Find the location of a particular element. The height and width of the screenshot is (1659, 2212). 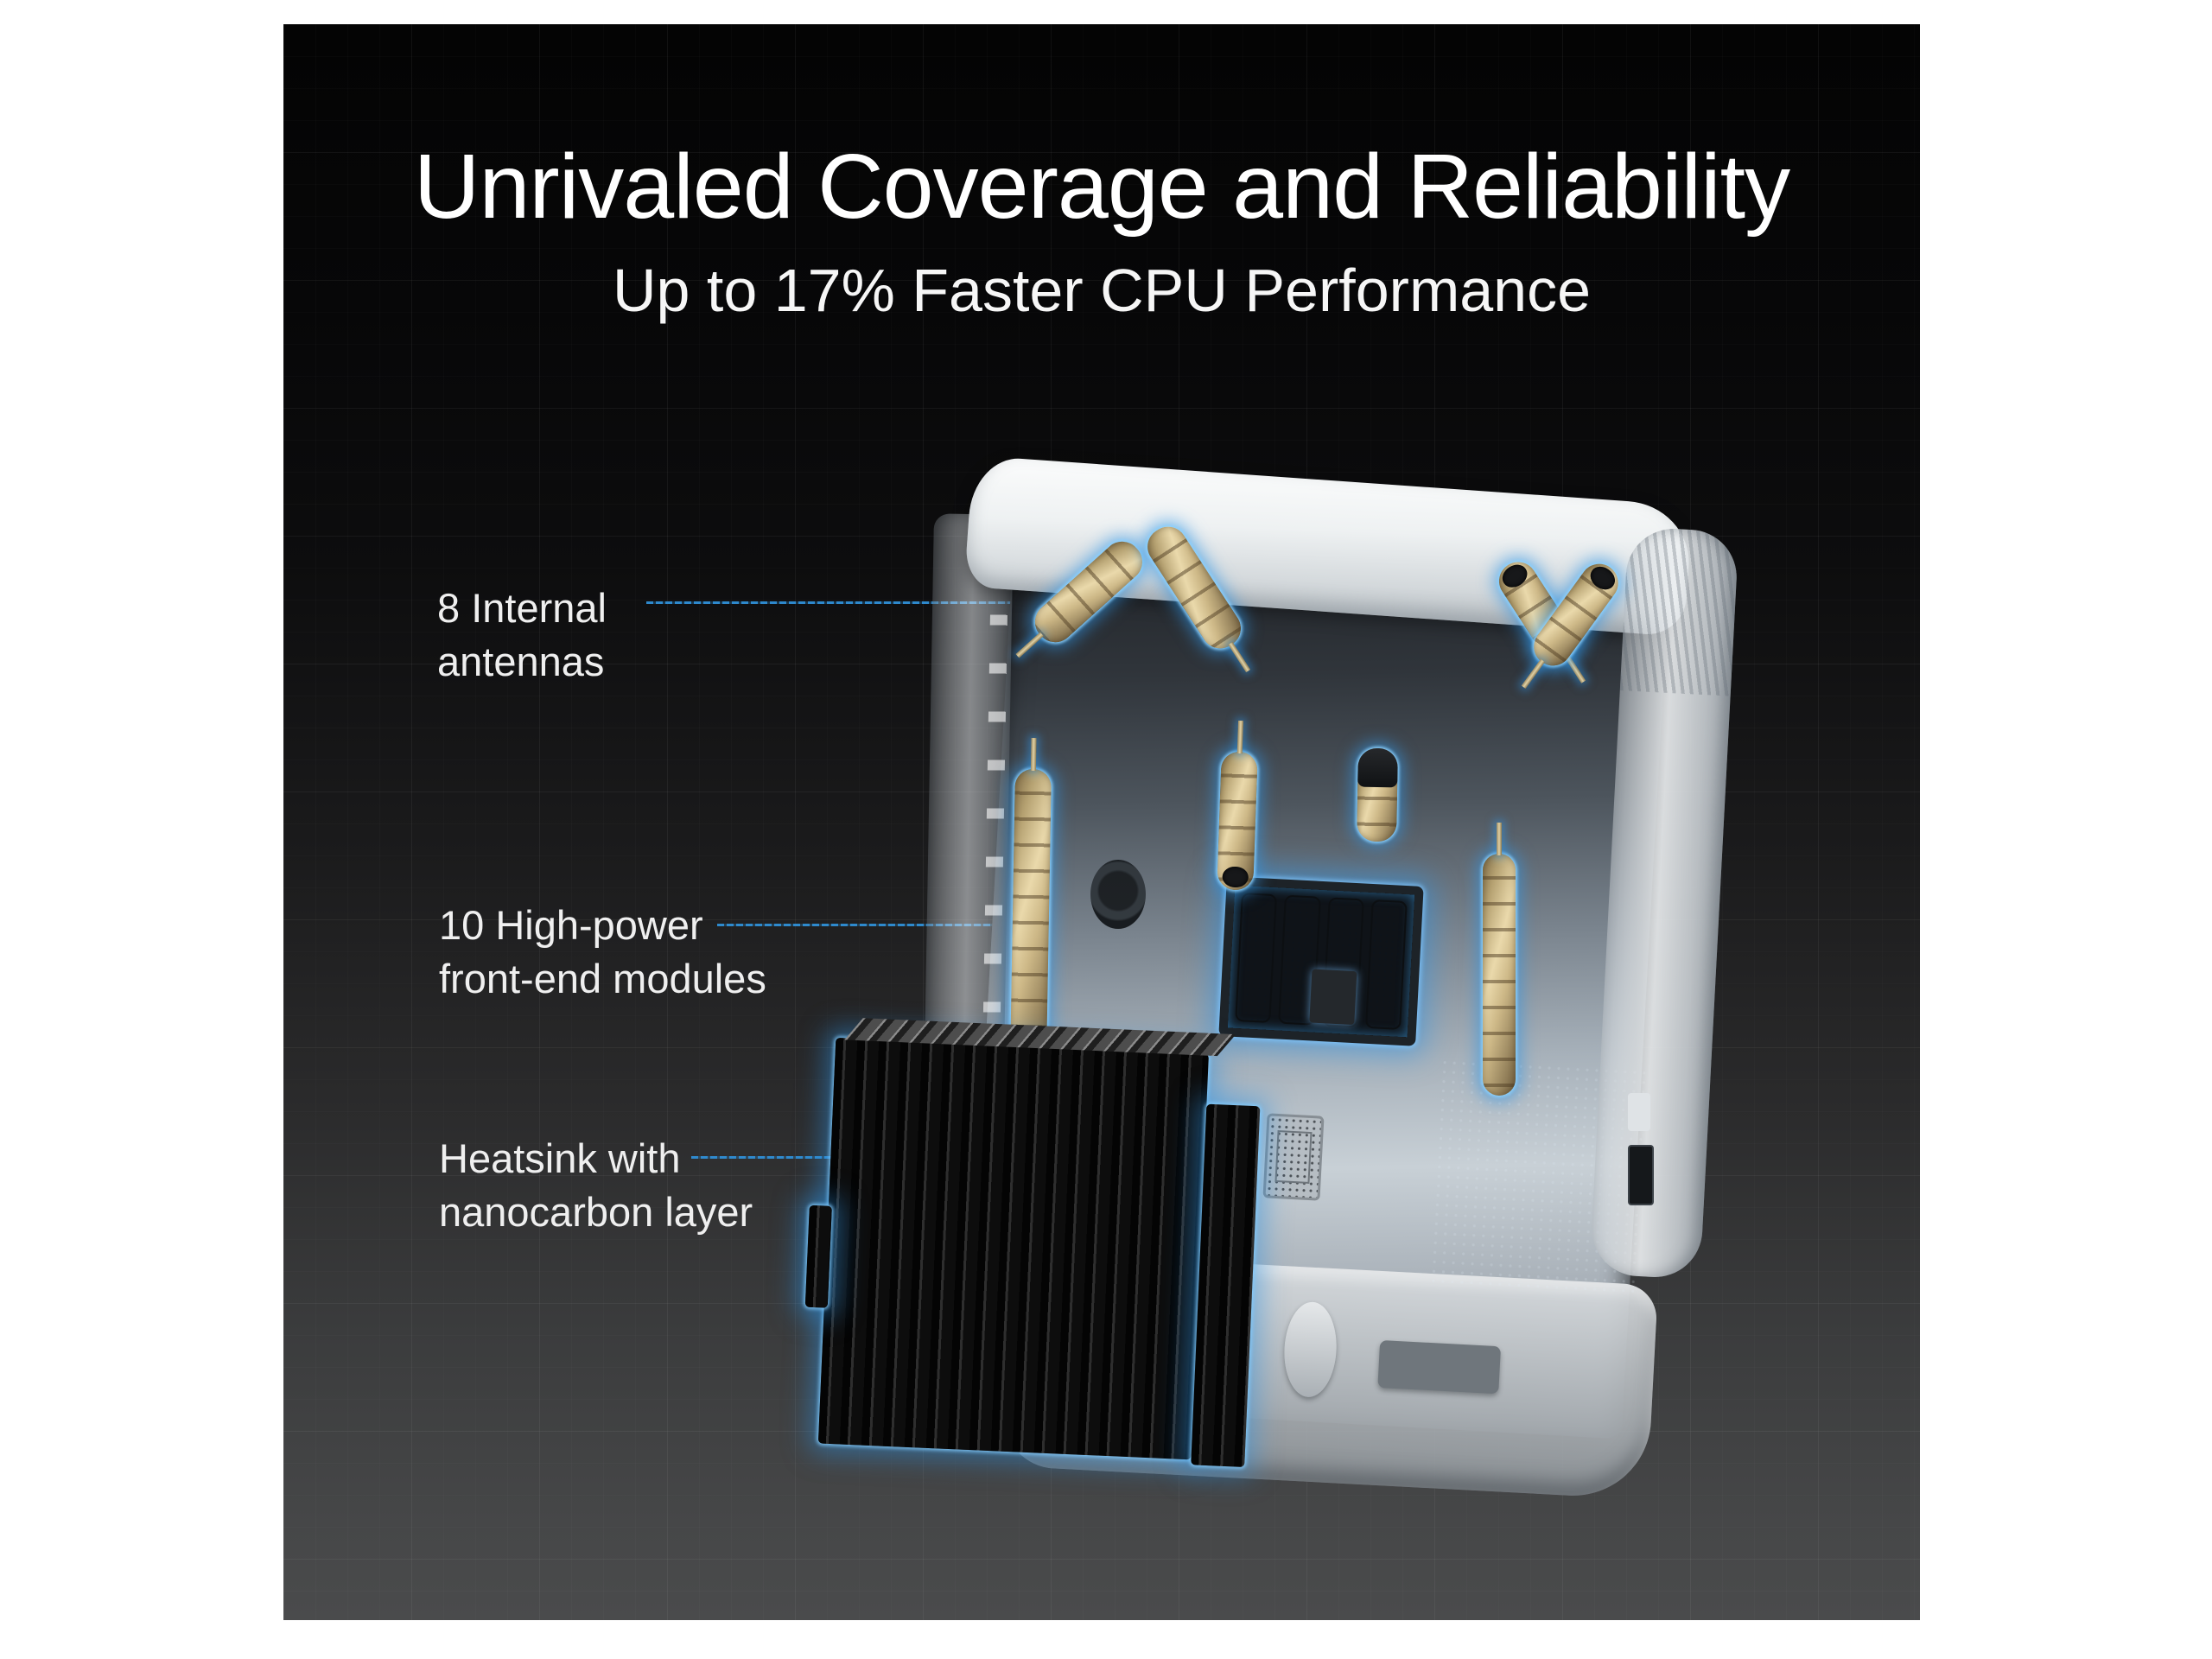

tray-screw-post is located at coordinates (1310, 1349).